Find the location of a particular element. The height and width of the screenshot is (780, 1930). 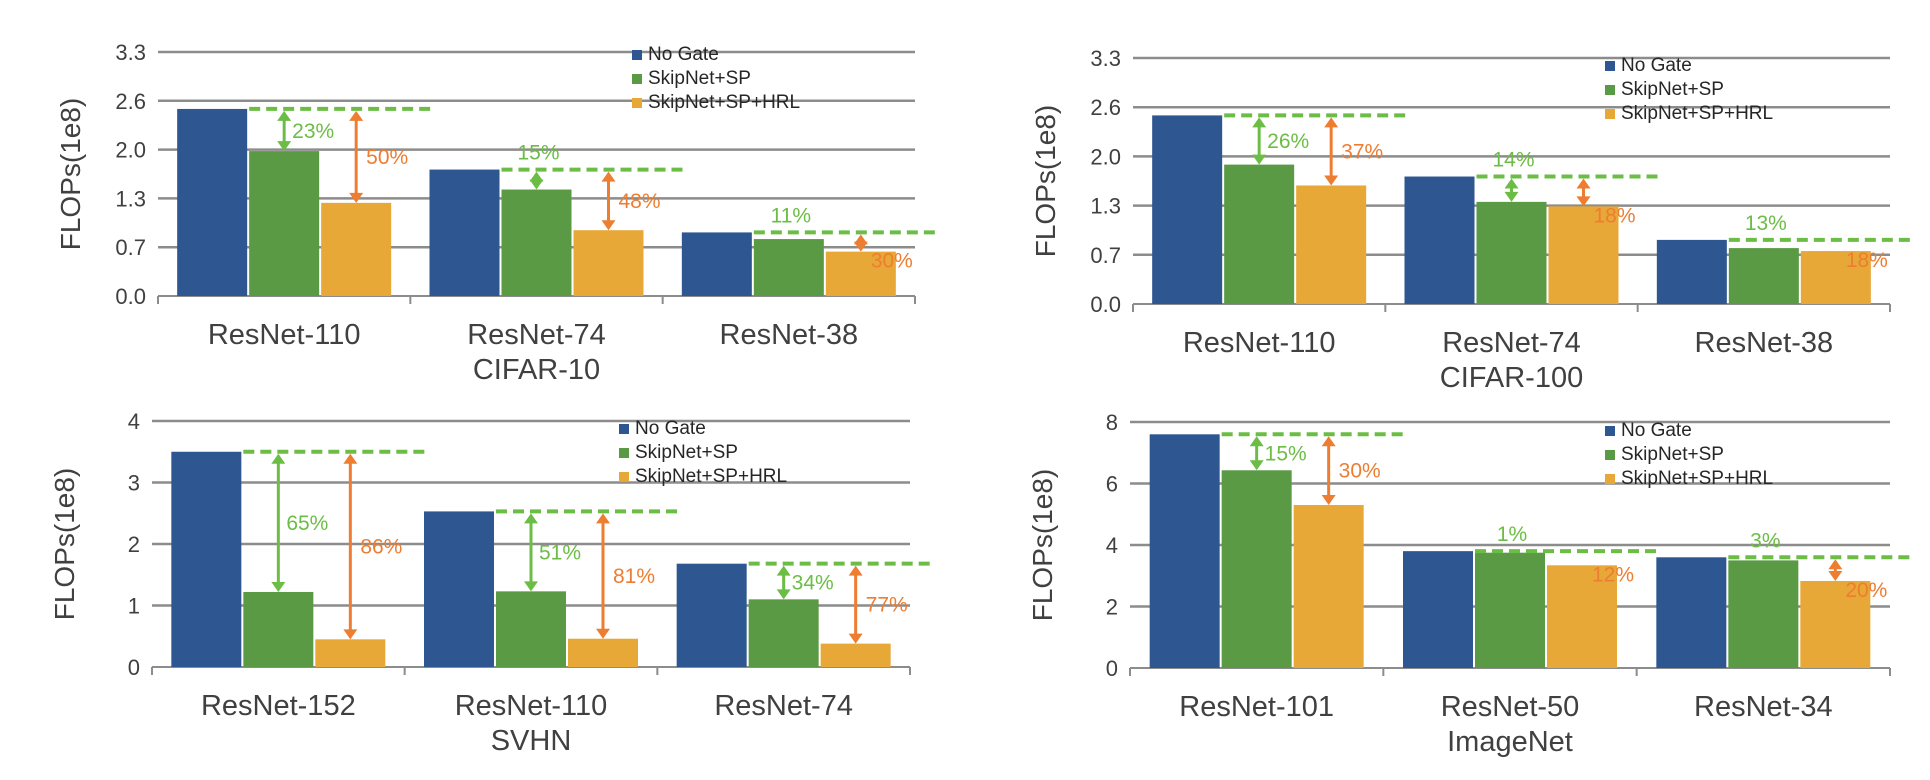

category-label: ResNet-34 is located at coordinates (1763, 707).